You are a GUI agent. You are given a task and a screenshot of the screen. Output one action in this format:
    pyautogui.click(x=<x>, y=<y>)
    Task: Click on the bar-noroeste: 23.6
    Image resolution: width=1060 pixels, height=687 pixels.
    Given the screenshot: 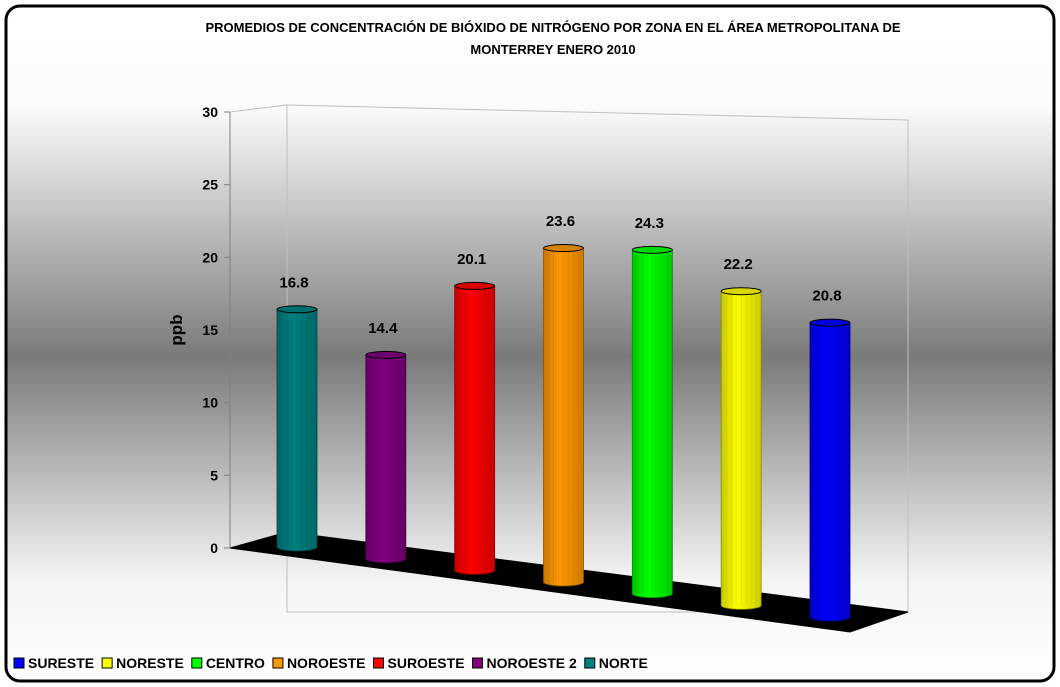 What is the action you would take?
    pyautogui.click(x=563, y=400)
    